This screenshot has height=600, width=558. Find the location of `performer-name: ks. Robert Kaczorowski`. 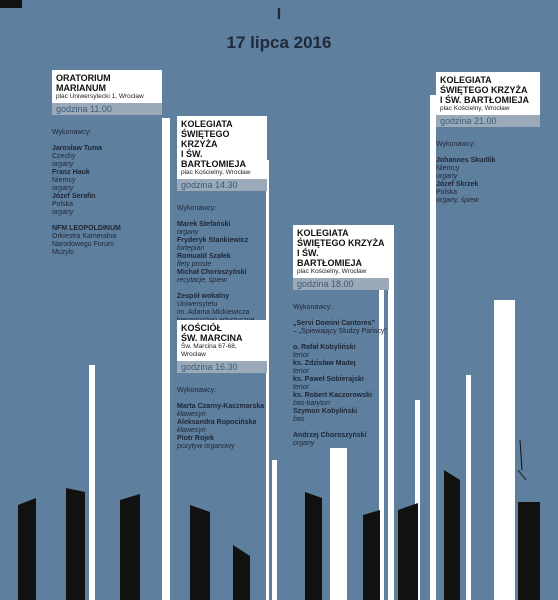

performer-name: ks. Robert Kaczorowski is located at coordinates (332, 395).